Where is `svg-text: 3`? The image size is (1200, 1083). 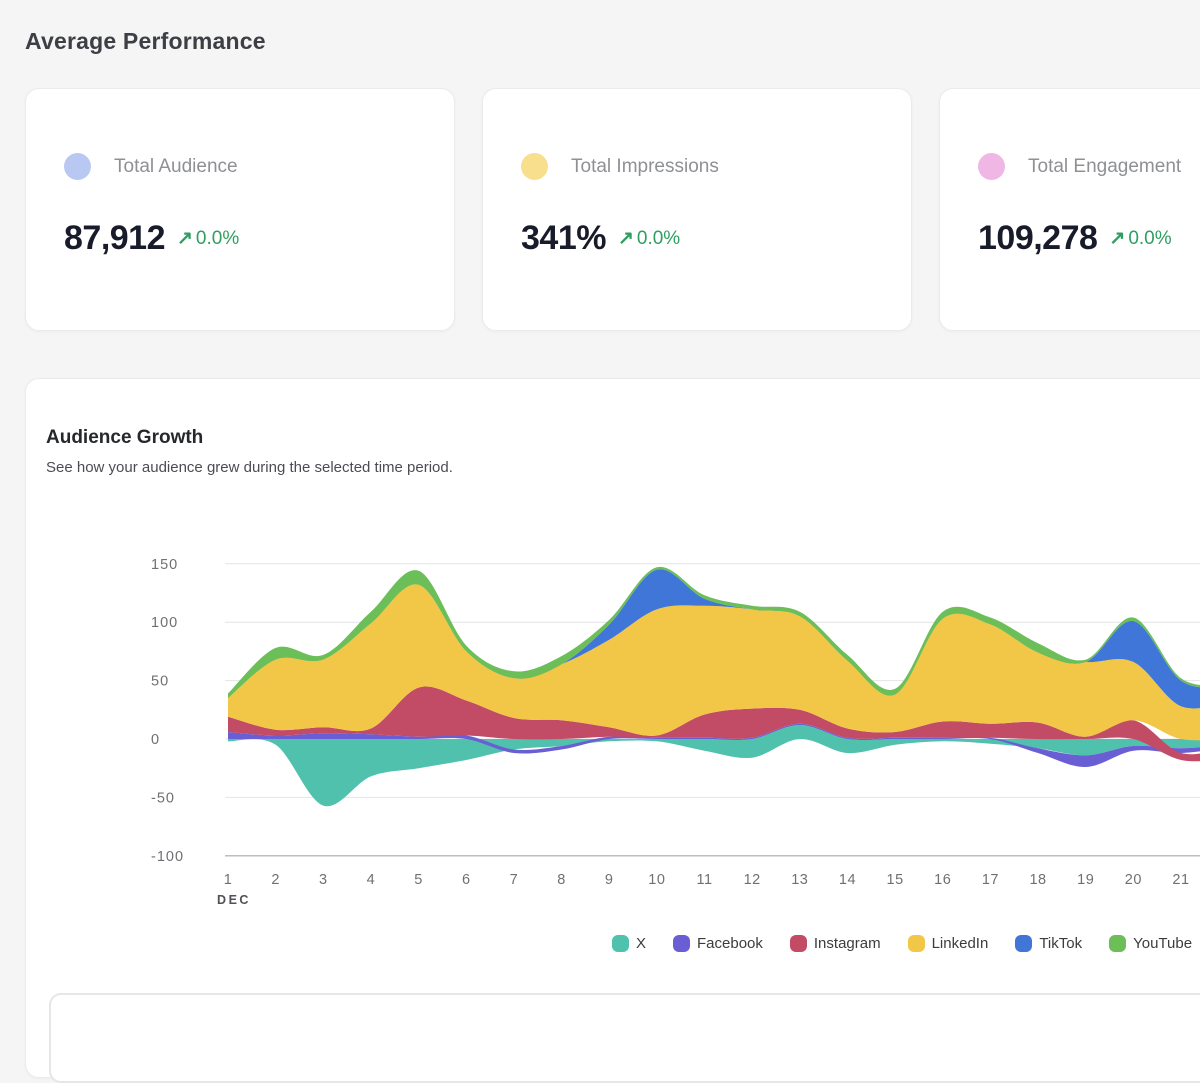 svg-text: 3 is located at coordinates (323, 880).